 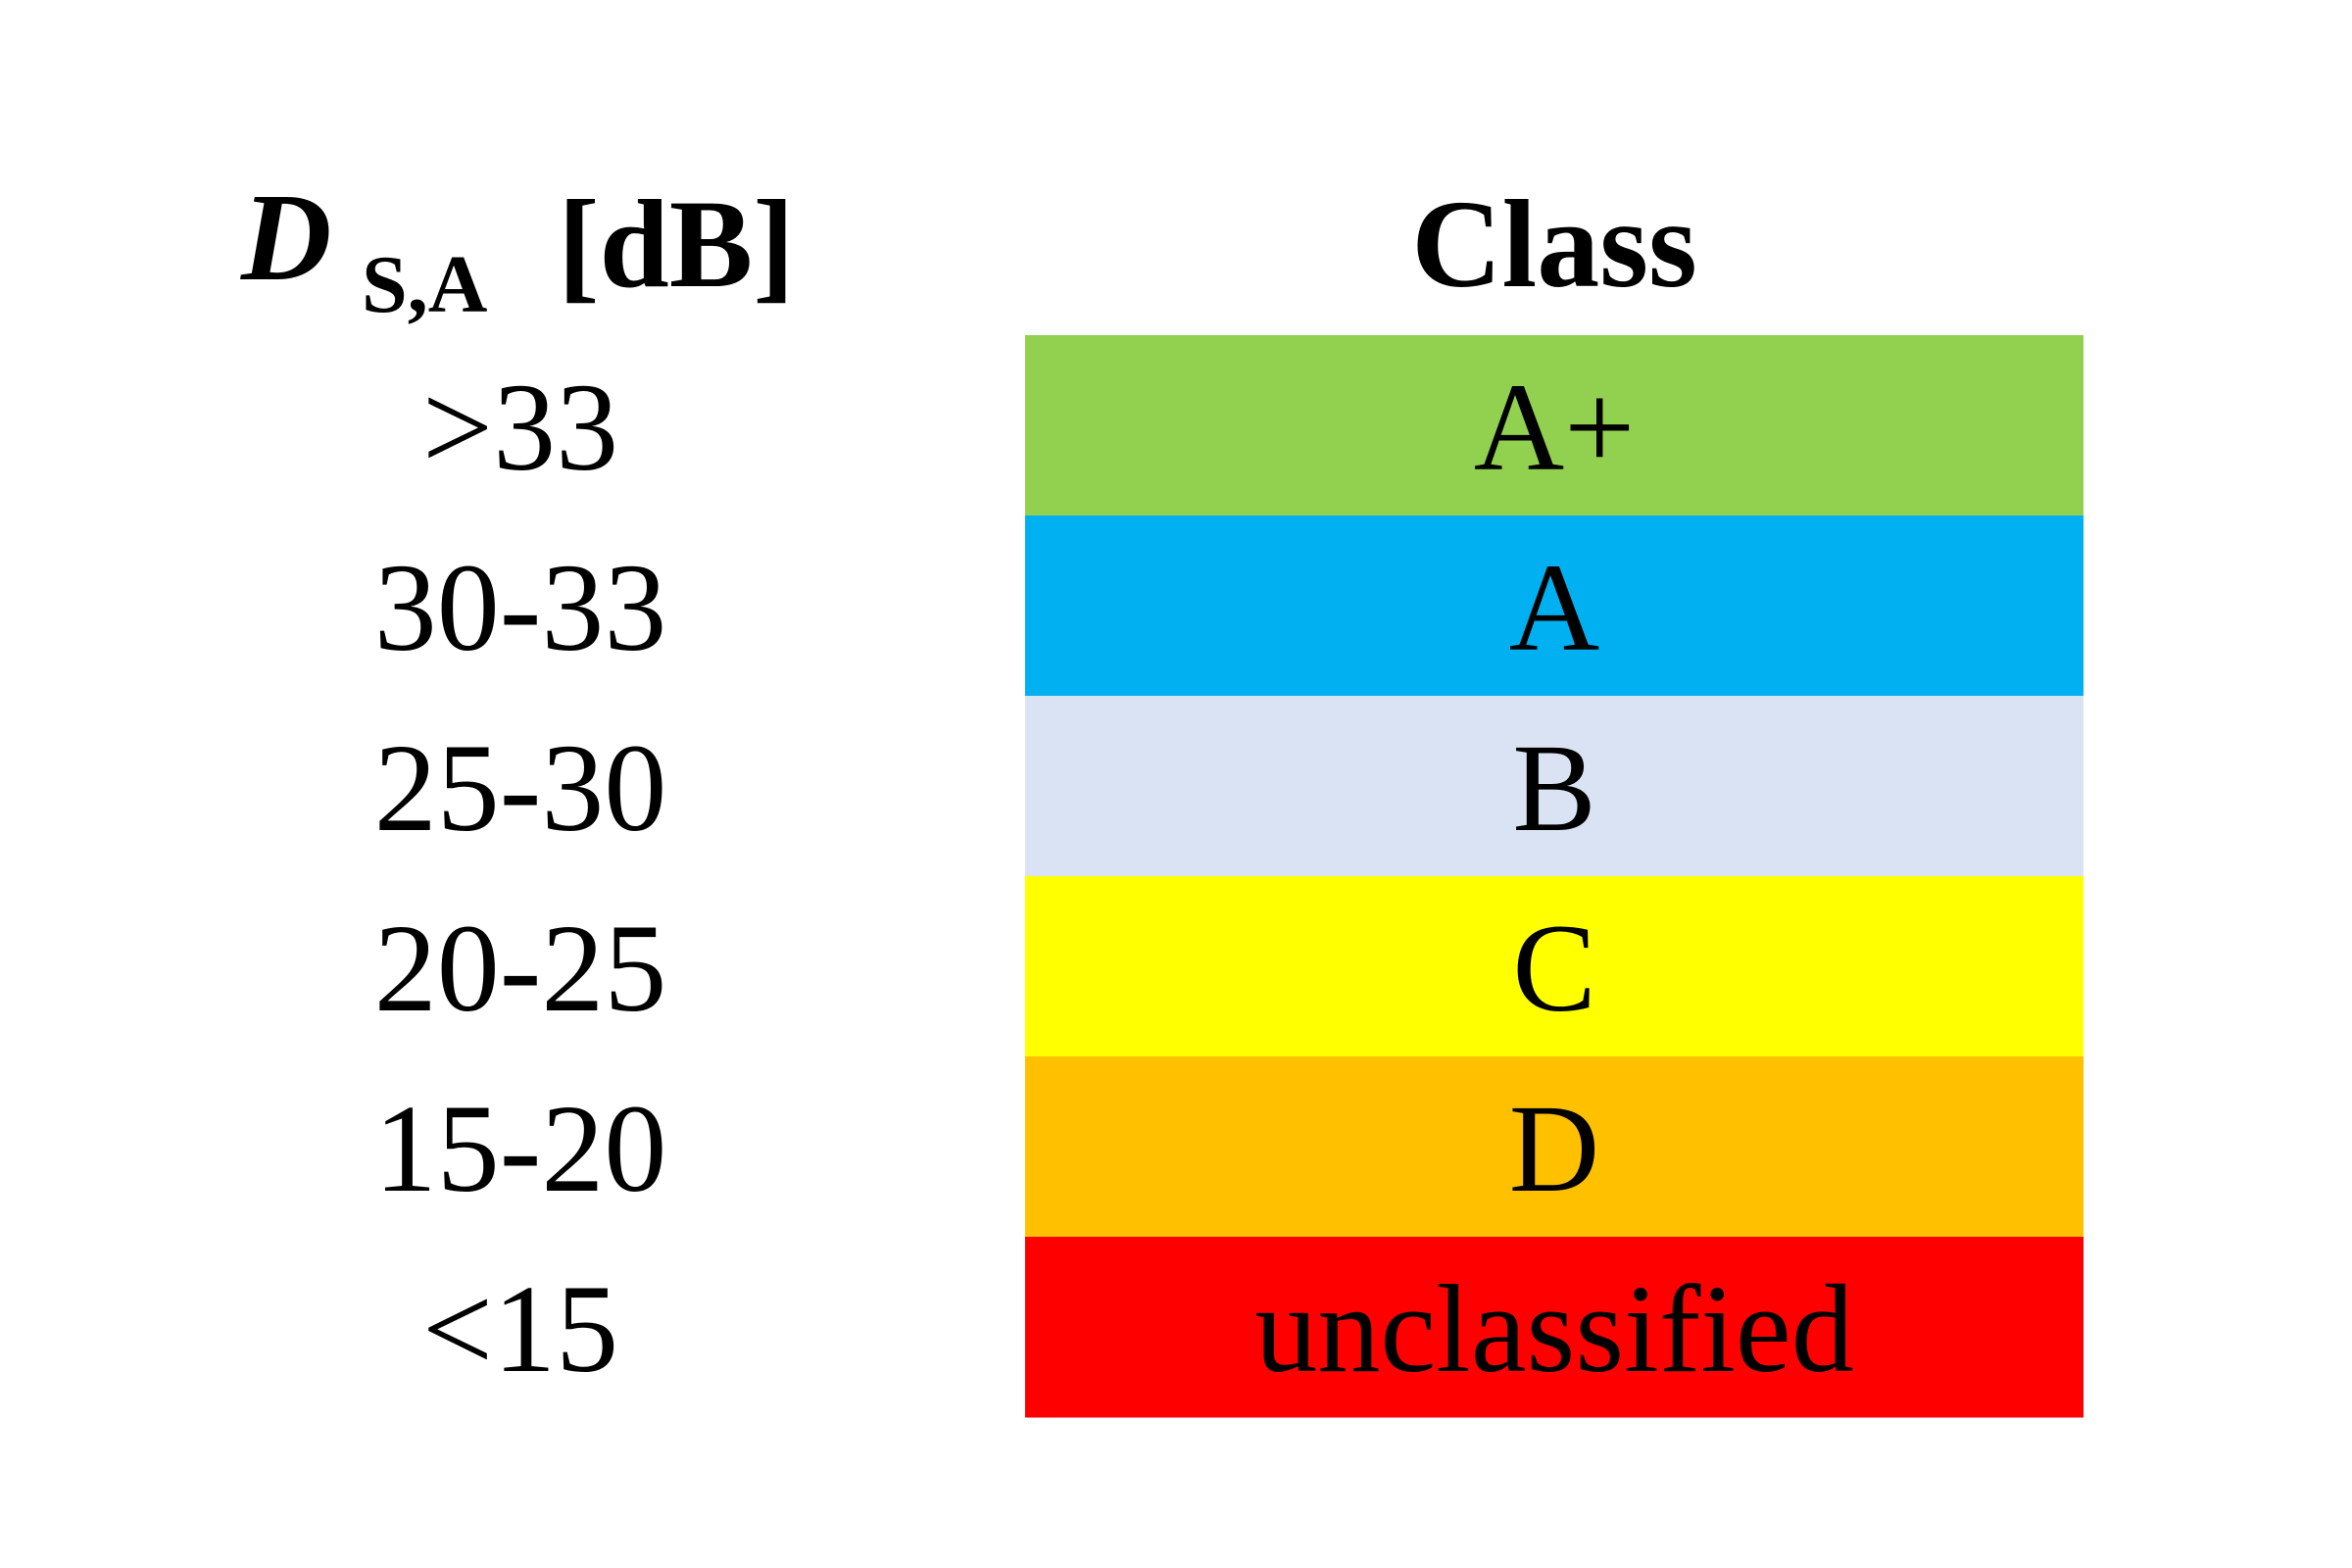 I want to click on header-unit: [dB], so click(x=676, y=244).